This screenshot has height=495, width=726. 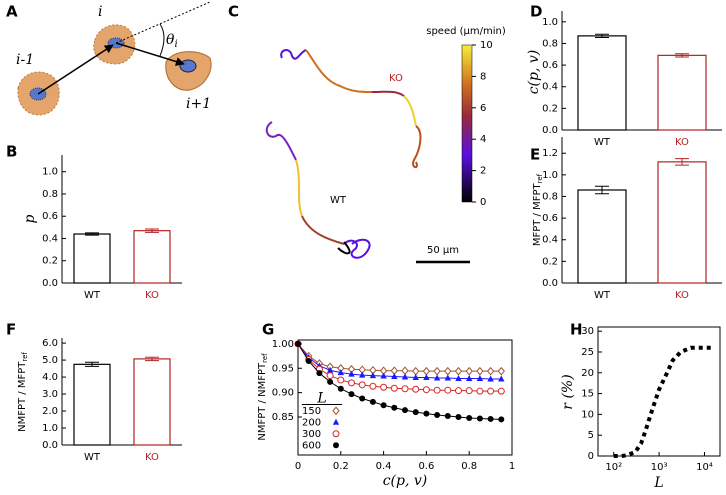 What do you see at coordinates (405, 481) in the screenshot?
I see `x-axis-label: c(p, v)` at bounding box center [405, 481].